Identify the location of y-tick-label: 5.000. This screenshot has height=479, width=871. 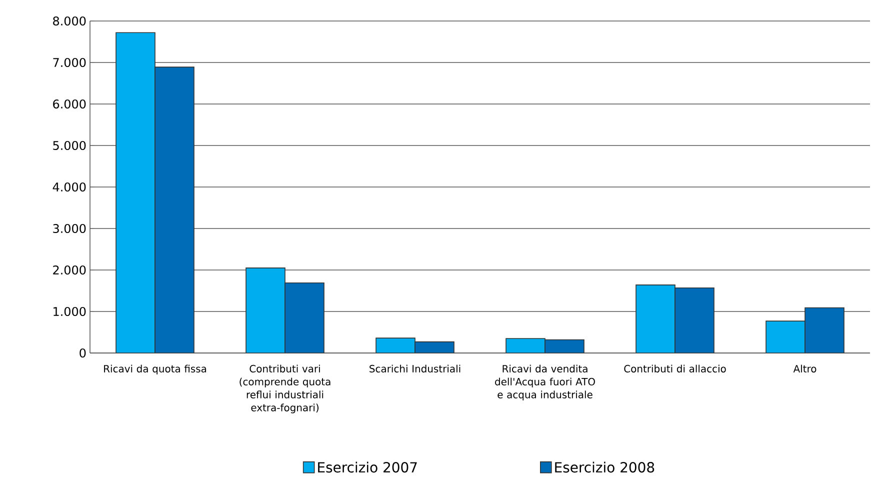
(69, 145).